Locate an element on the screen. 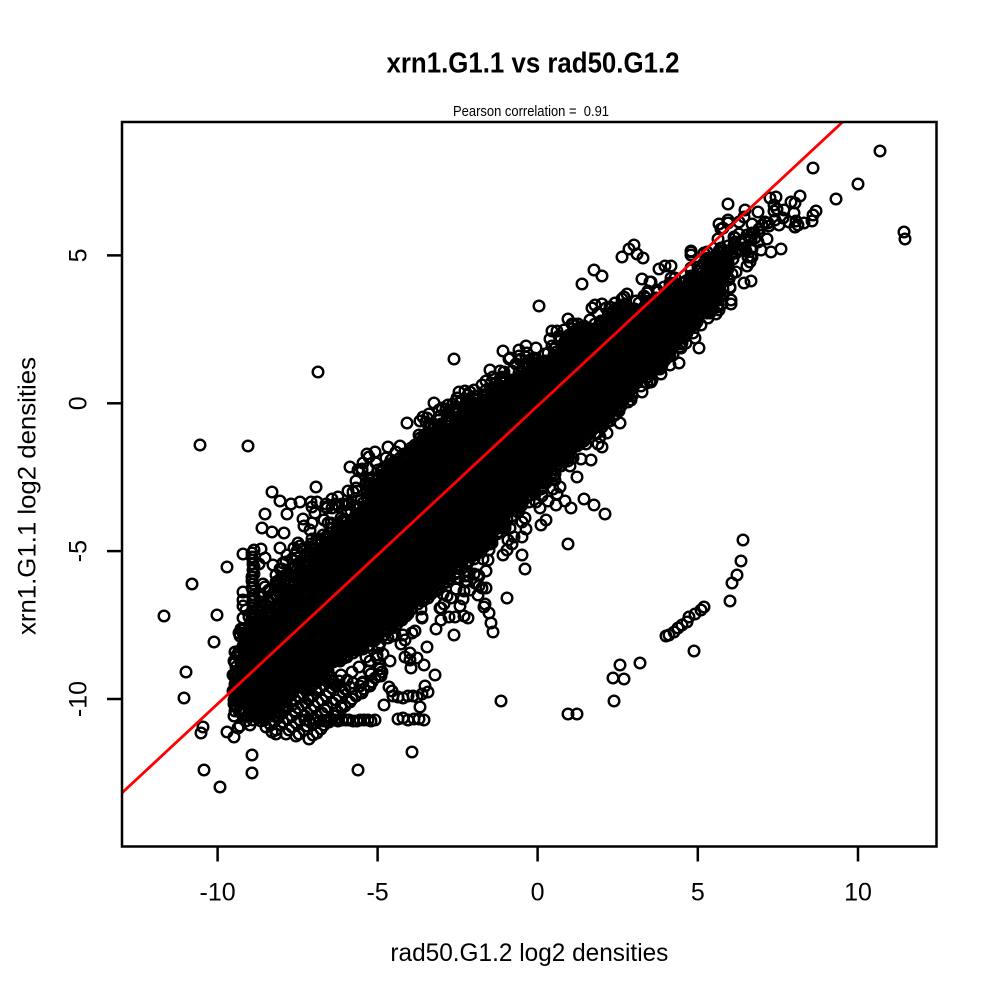  svg-text: 10 is located at coordinates (858, 893).